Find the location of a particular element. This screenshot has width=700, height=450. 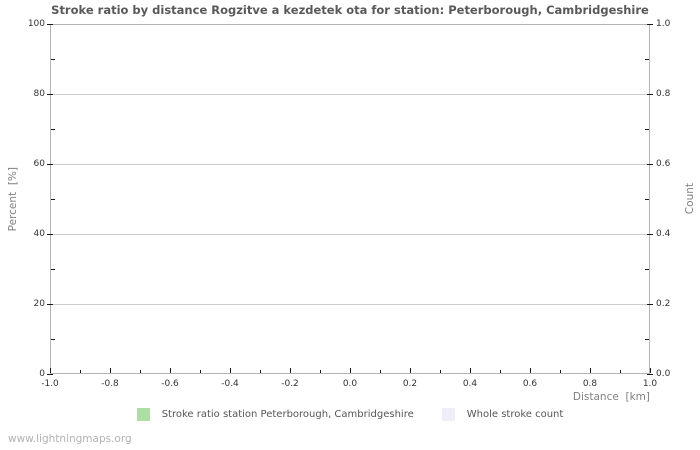

y-left-tick-label: 60 is located at coordinates (39, 164).